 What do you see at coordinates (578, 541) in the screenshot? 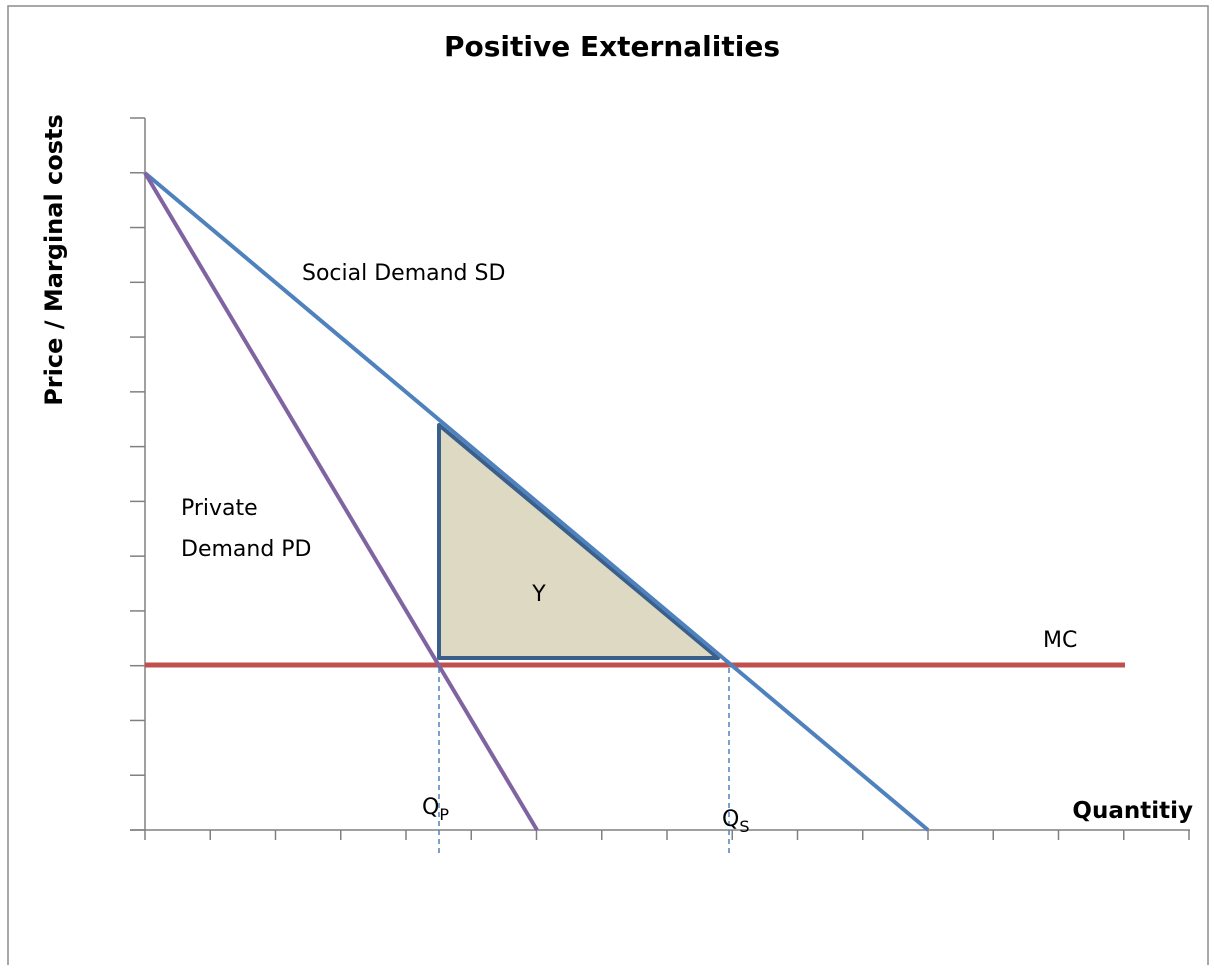
I see `welfare-area` at bounding box center [578, 541].